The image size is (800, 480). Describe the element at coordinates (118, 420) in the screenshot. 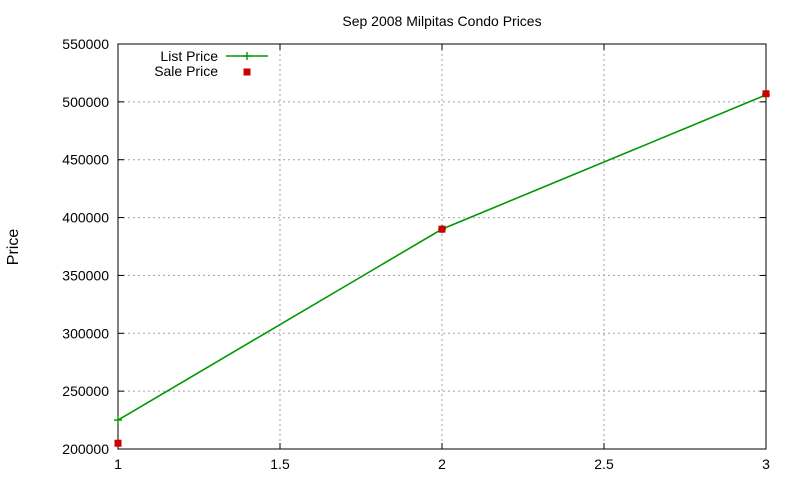

I see `list-price-point` at that location.